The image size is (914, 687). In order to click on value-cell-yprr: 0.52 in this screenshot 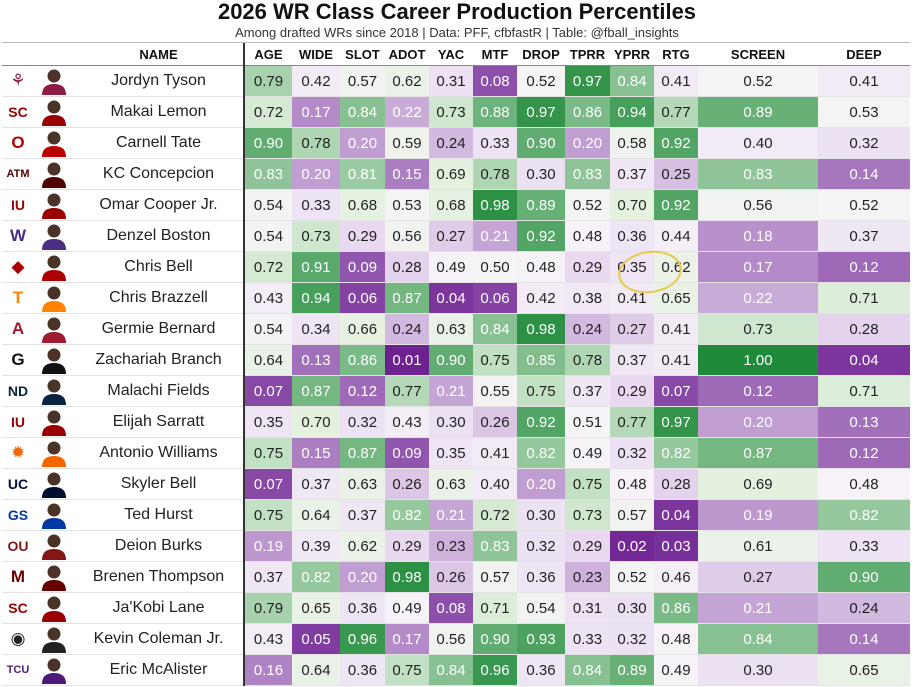, I will do `click(632, 577)`.